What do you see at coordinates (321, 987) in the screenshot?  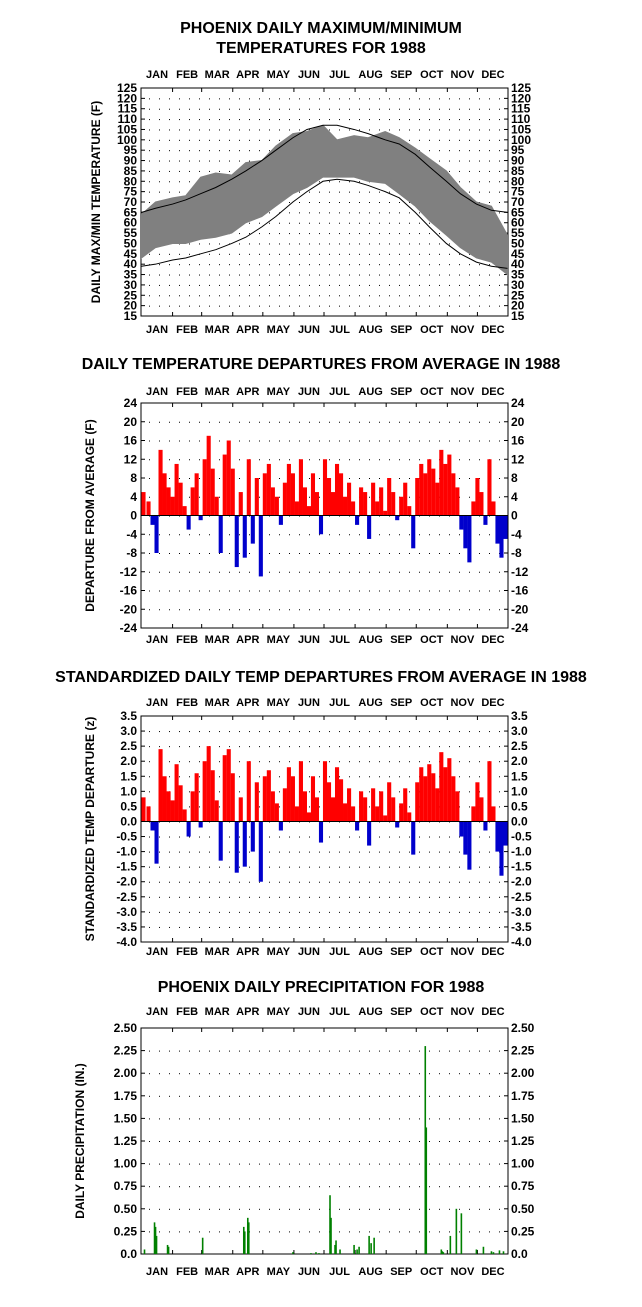 I see `chart-title: PHOENIX DAILY PRECIPITATION FOR 1988` at bounding box center [321, 987].